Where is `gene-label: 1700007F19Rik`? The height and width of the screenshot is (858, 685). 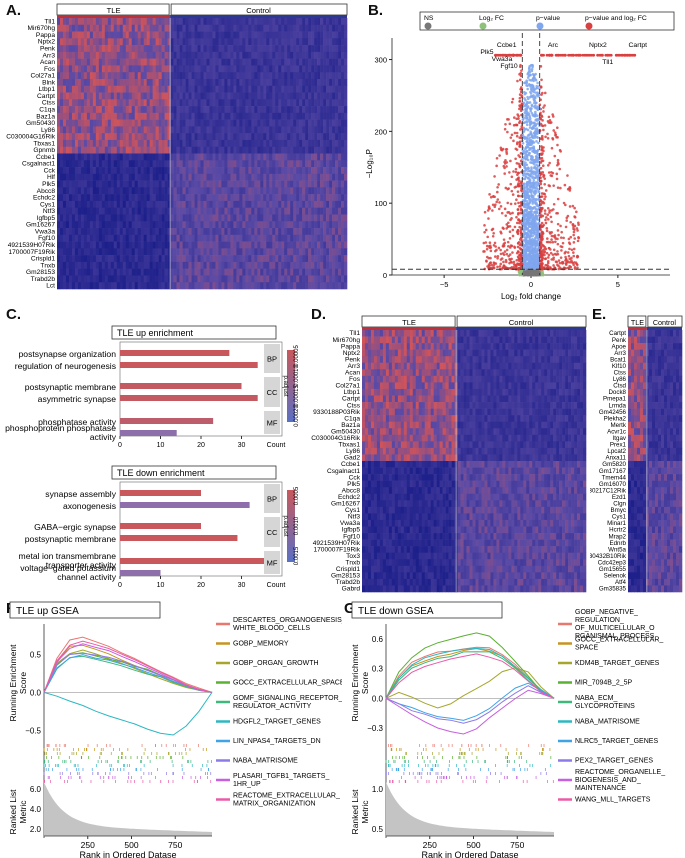
gene-label: 1700007F19Rik is located at coordinates (31, 252).